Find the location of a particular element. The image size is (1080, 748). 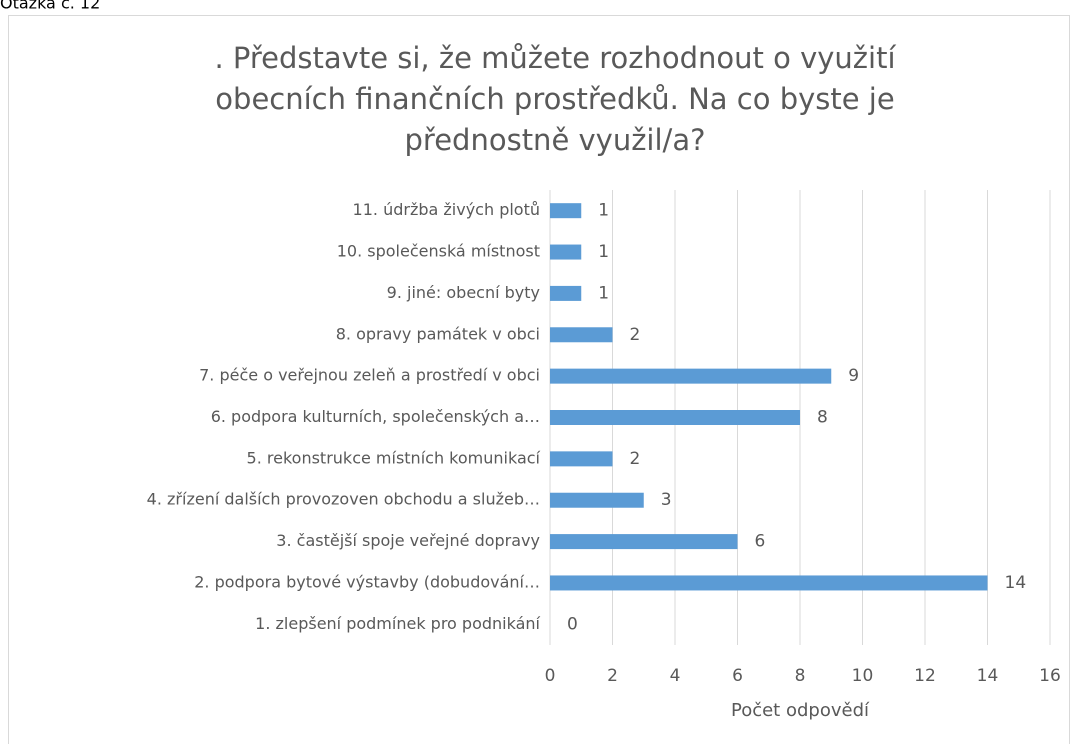

x-tick-label: 4 is located at coordinates (675, 676).